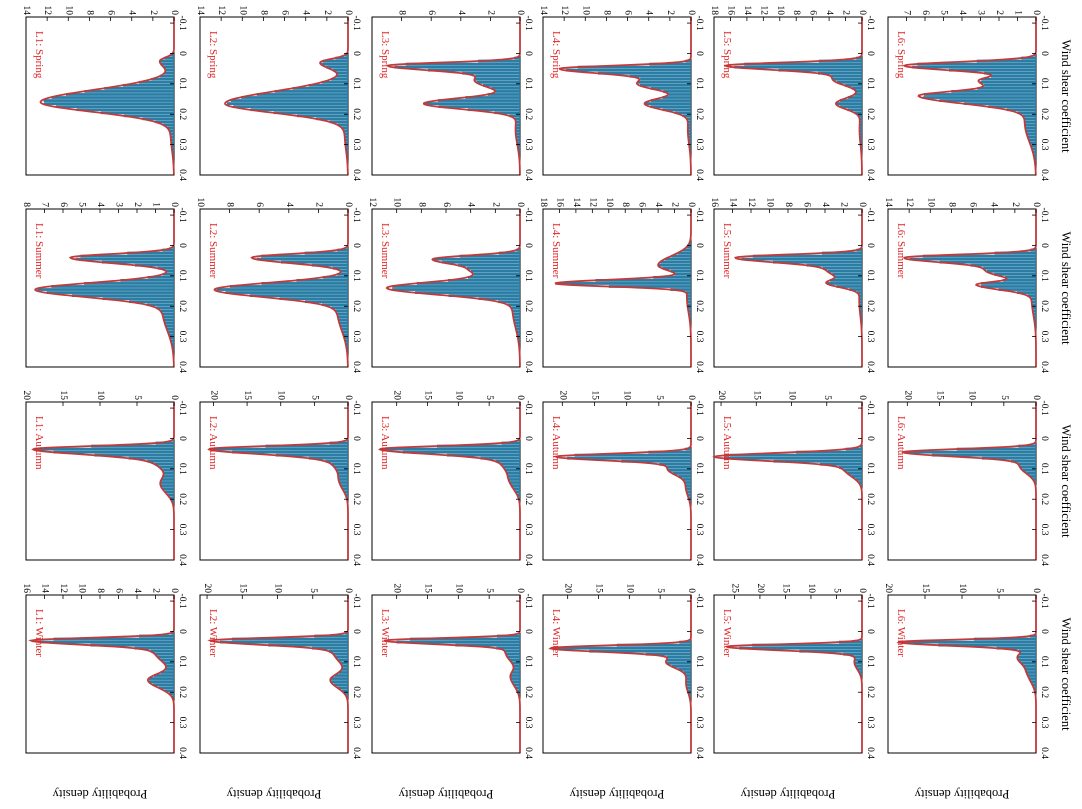 This screenshot has width=1082, height=809. What do you see at coordinates (733, 203) in the screenshot?
I see `y-tick-label: 14` at bounding box center [733, 203].